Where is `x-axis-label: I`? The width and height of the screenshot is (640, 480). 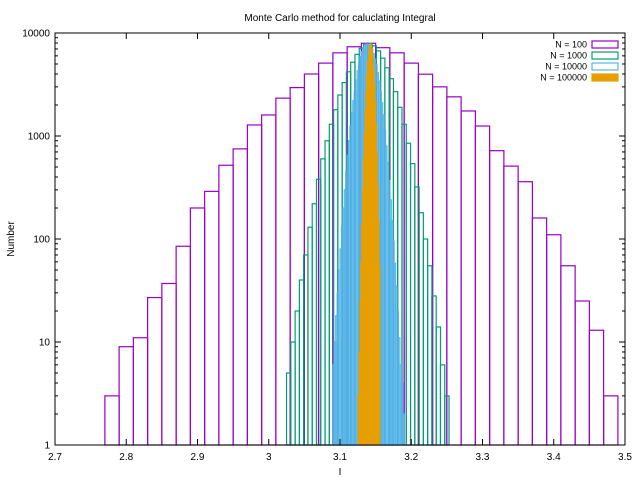
x-axis-label: I is located at coordinates (340, 472).